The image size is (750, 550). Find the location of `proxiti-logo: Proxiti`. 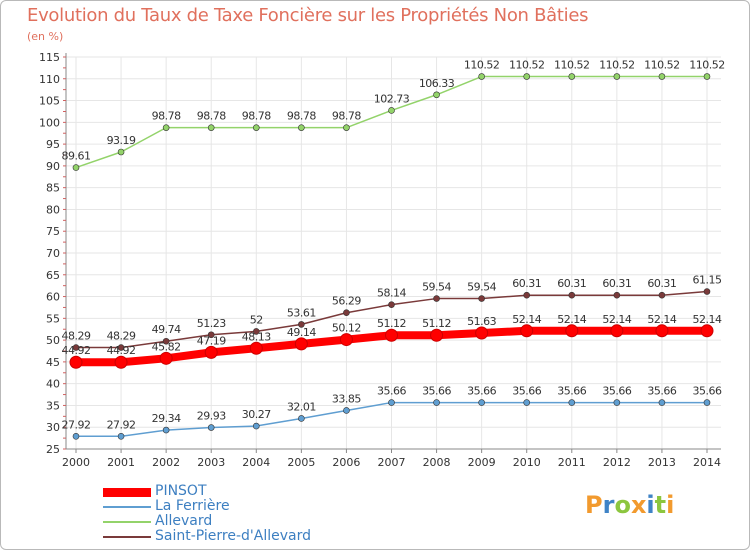

proxiti-logo: Proxiti is located at coordinates (629, 505).